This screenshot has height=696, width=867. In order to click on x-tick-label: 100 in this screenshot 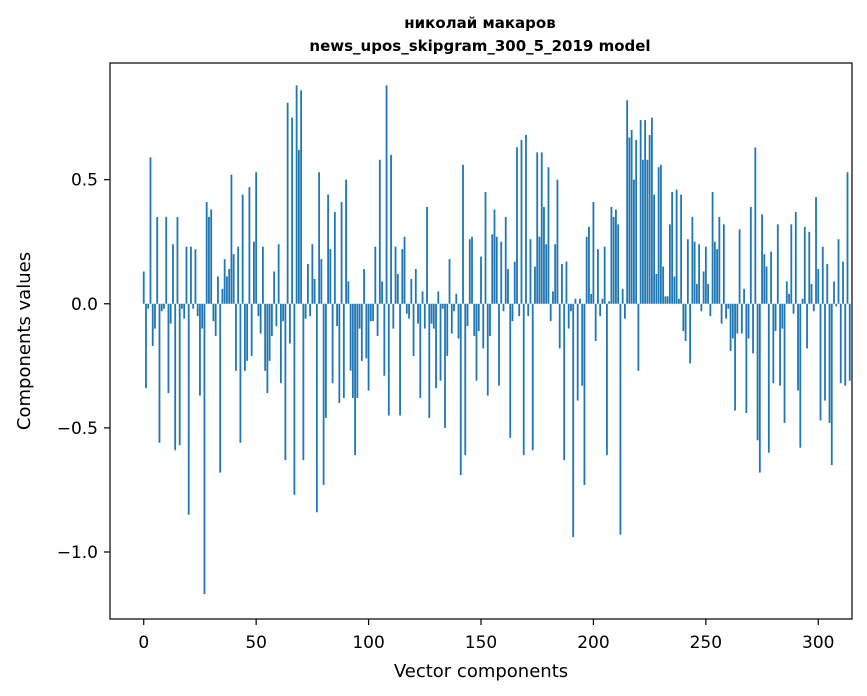, I will do `click(368, 643)`.